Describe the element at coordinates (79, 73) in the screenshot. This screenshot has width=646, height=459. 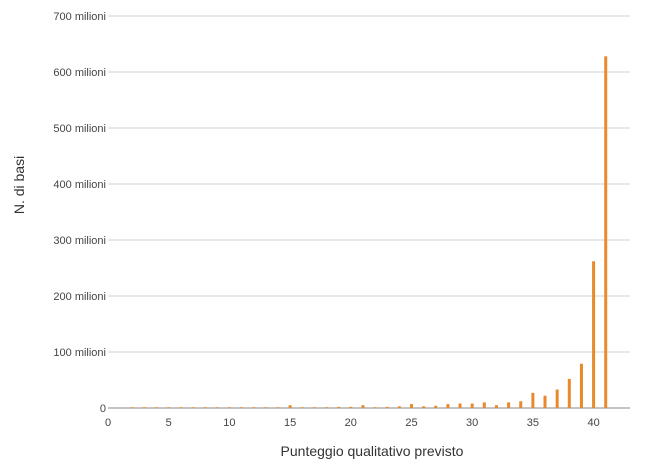
I see `y-tick-label: 600 milioni` at that location.